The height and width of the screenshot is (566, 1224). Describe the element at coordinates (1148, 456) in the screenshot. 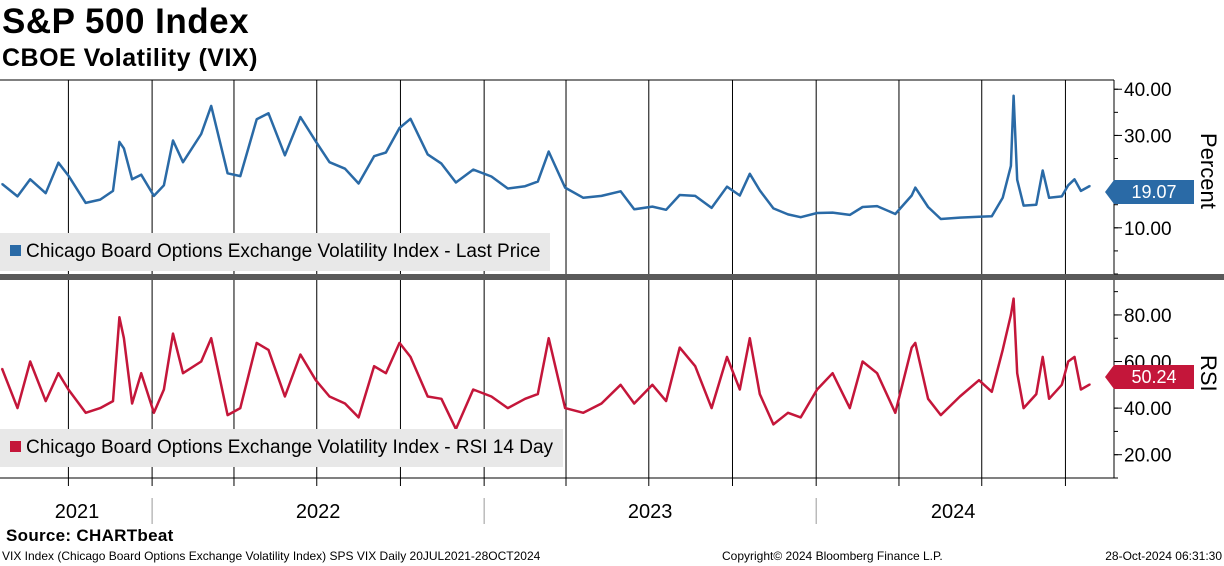

I see `y-tick-label: 20.00` at that location.